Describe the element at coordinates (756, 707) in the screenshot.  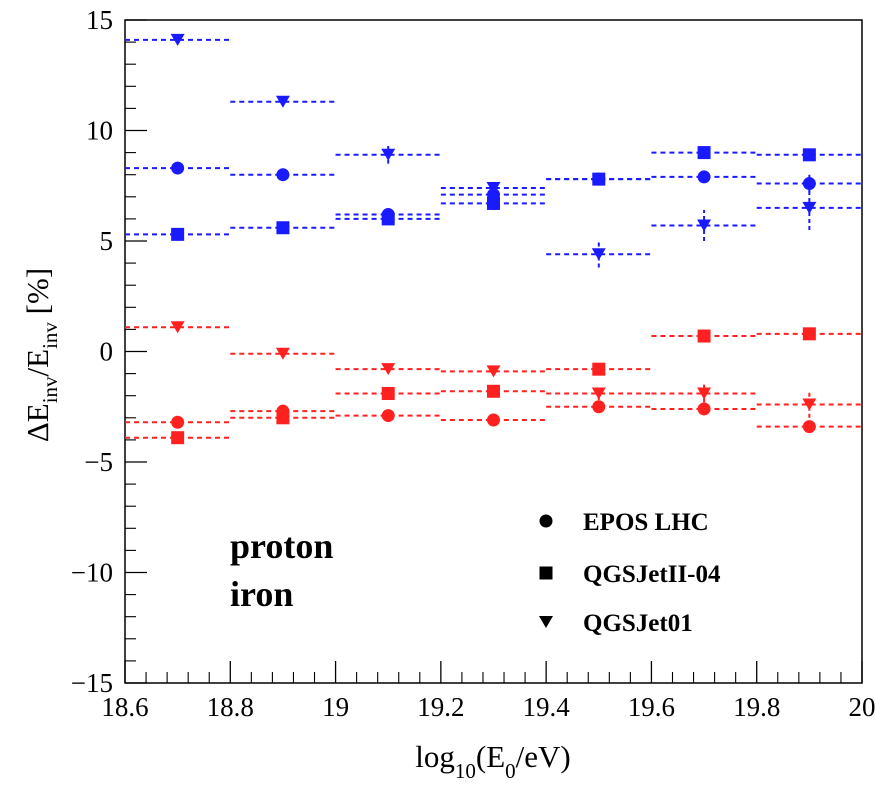
I see `x-tick-label: 19.8` at that location.